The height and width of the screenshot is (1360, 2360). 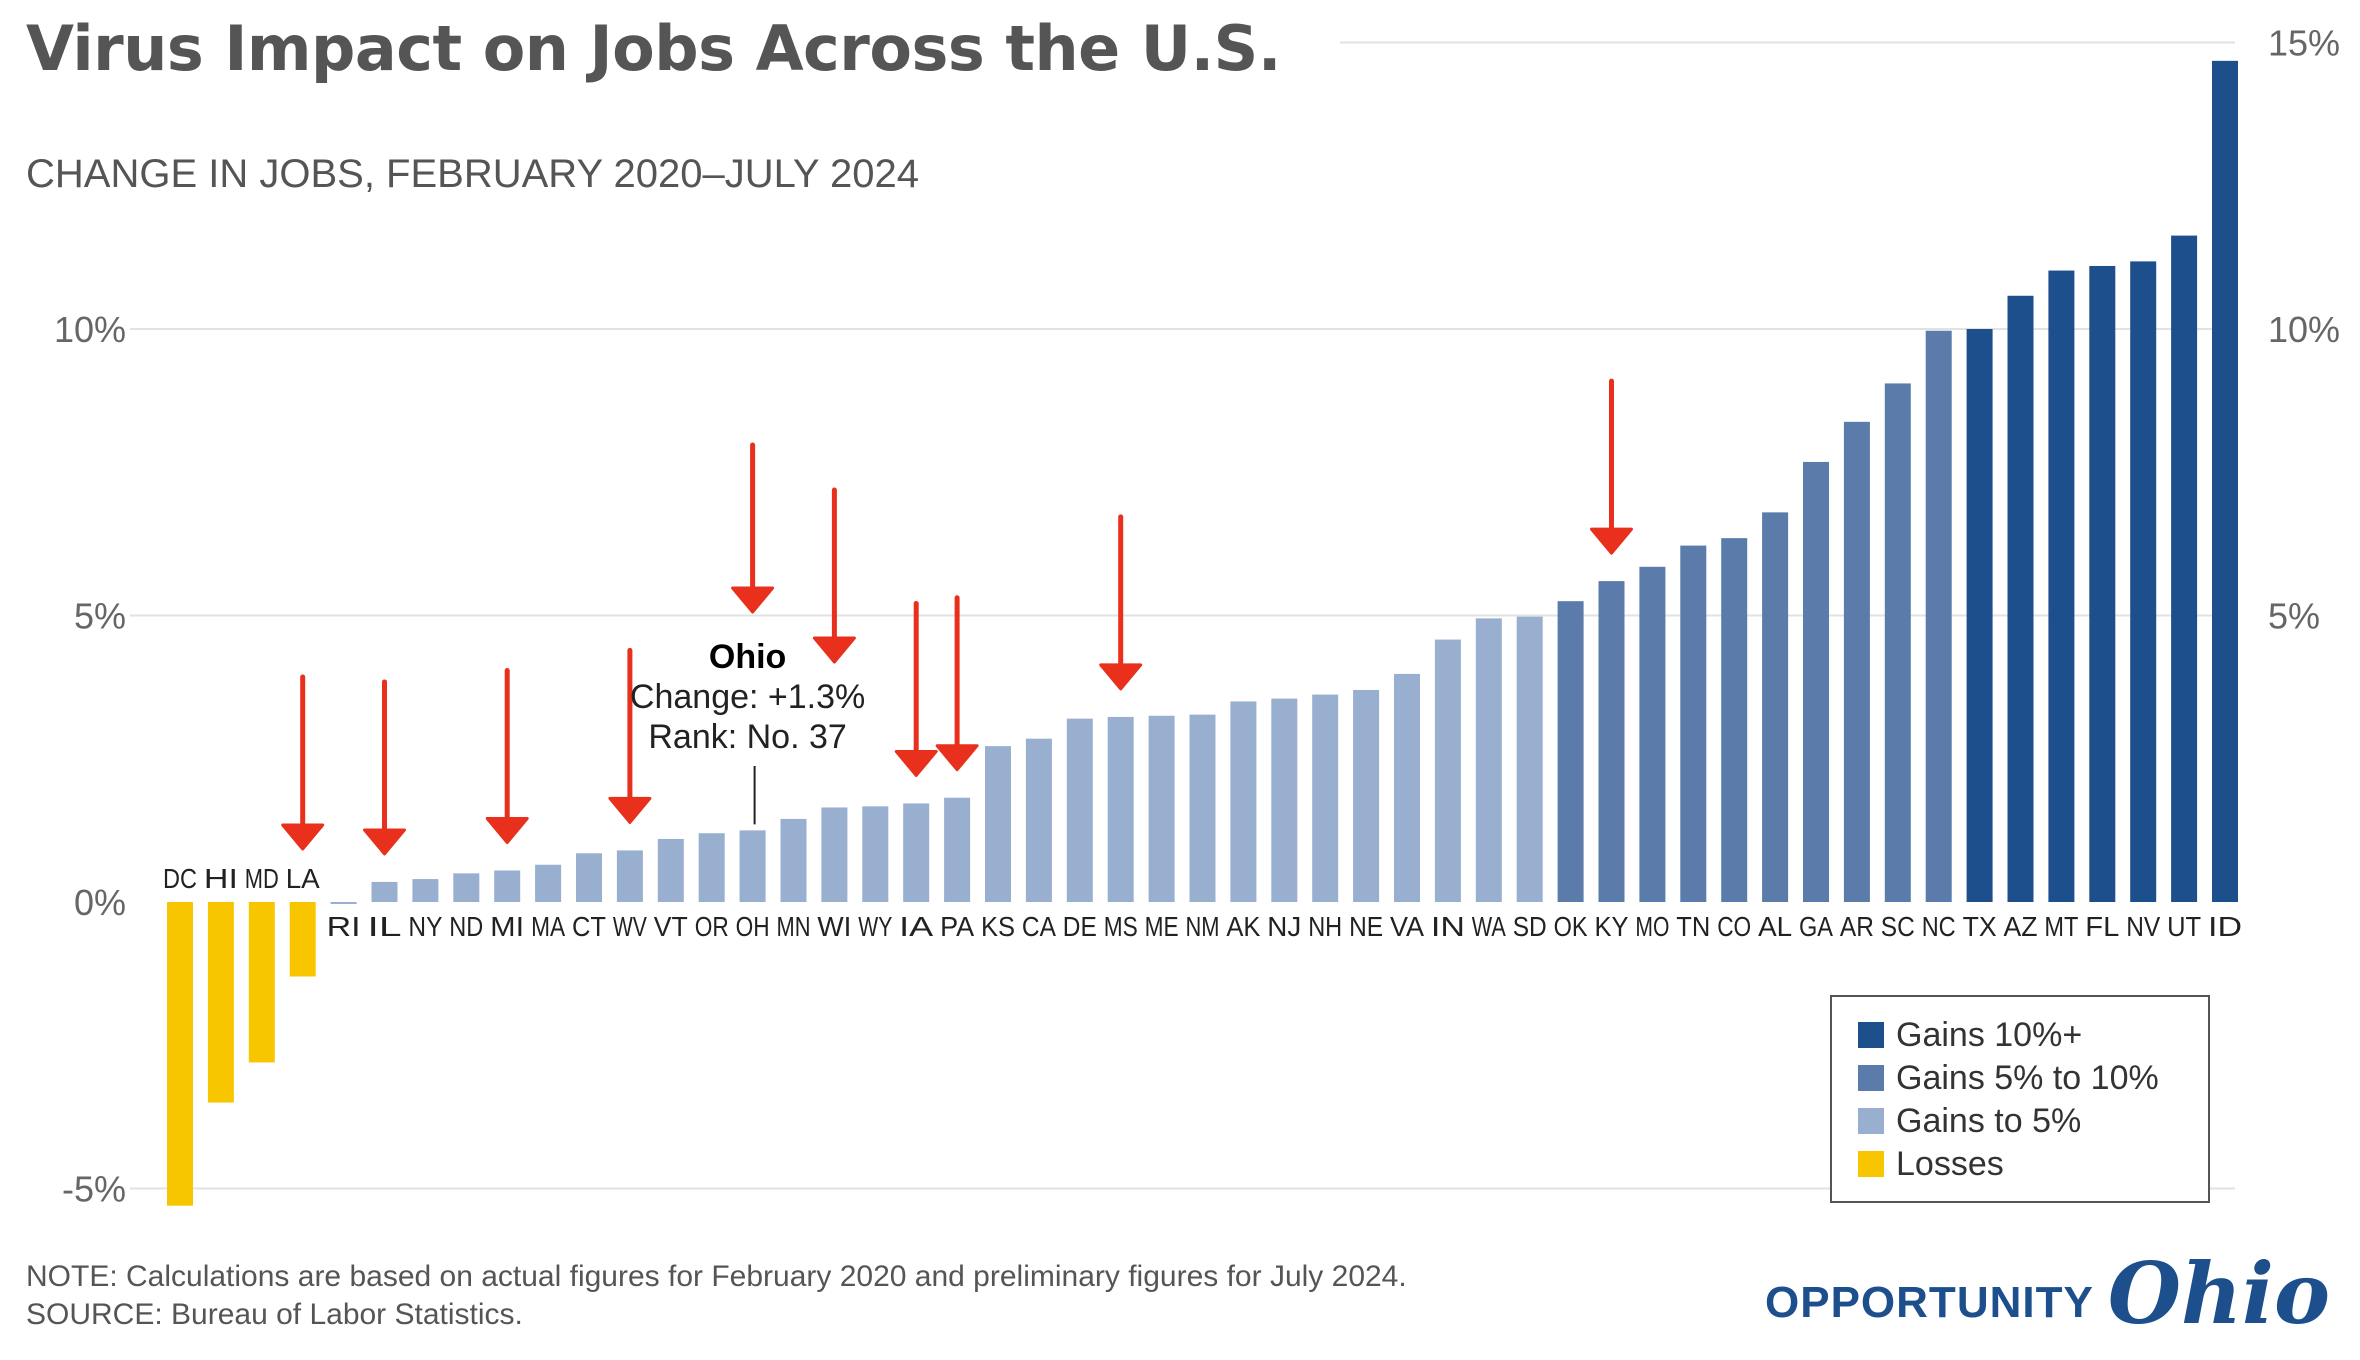 I want to click on bar-oh, so click(x=752, y=866).